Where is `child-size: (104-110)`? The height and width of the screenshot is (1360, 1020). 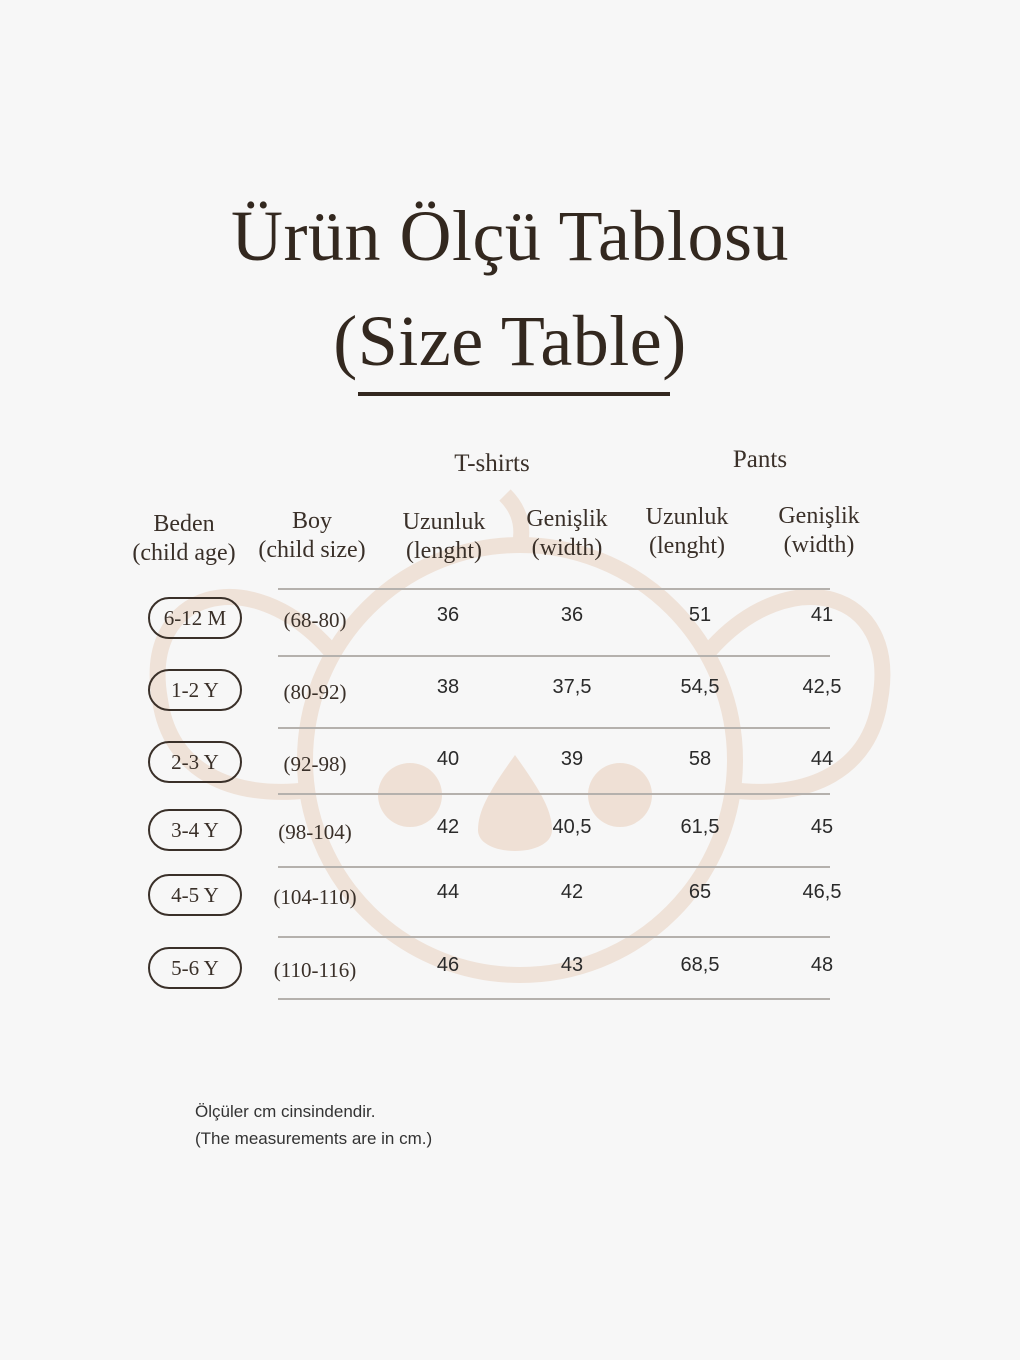
child-size: (104-110) is located at coordinates (315, 897).